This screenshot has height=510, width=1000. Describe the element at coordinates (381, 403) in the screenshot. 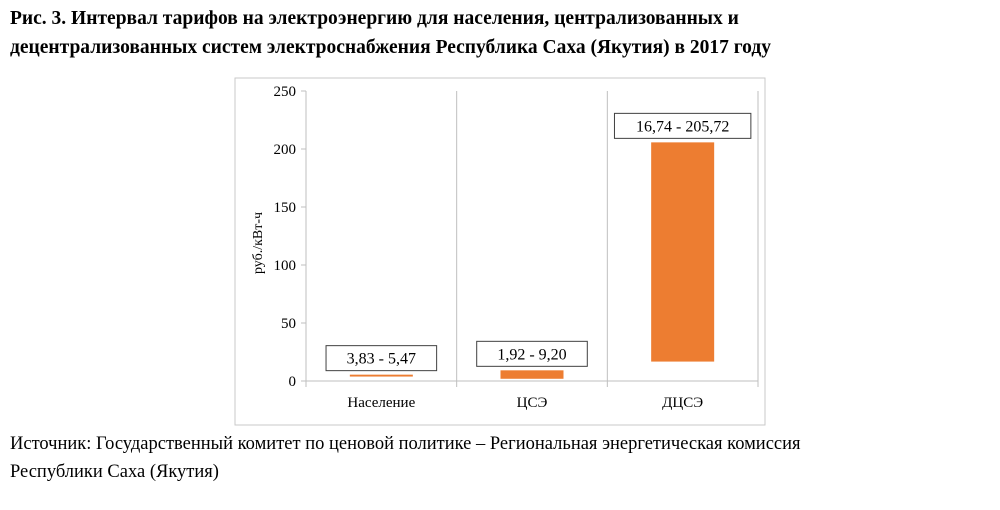

I see `x-category-label: Население` at that location.